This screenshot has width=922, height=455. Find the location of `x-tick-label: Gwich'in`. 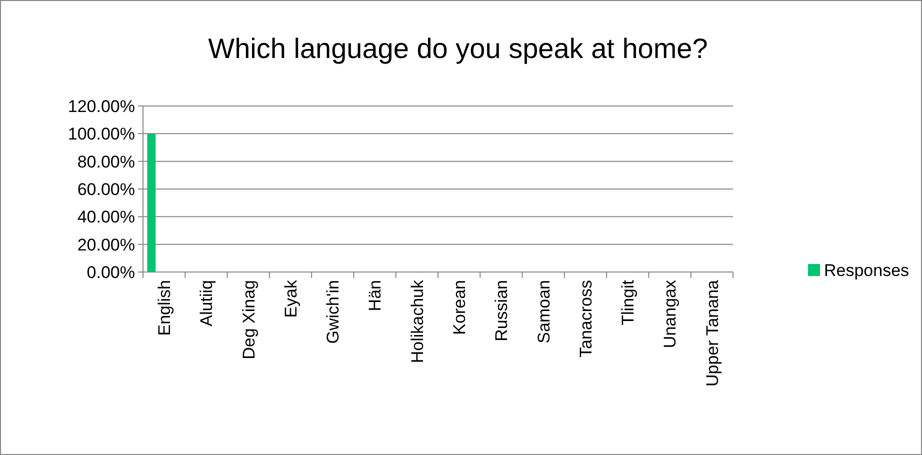

x-tick-label: Gwich'in is located at coordinates (333, 312).